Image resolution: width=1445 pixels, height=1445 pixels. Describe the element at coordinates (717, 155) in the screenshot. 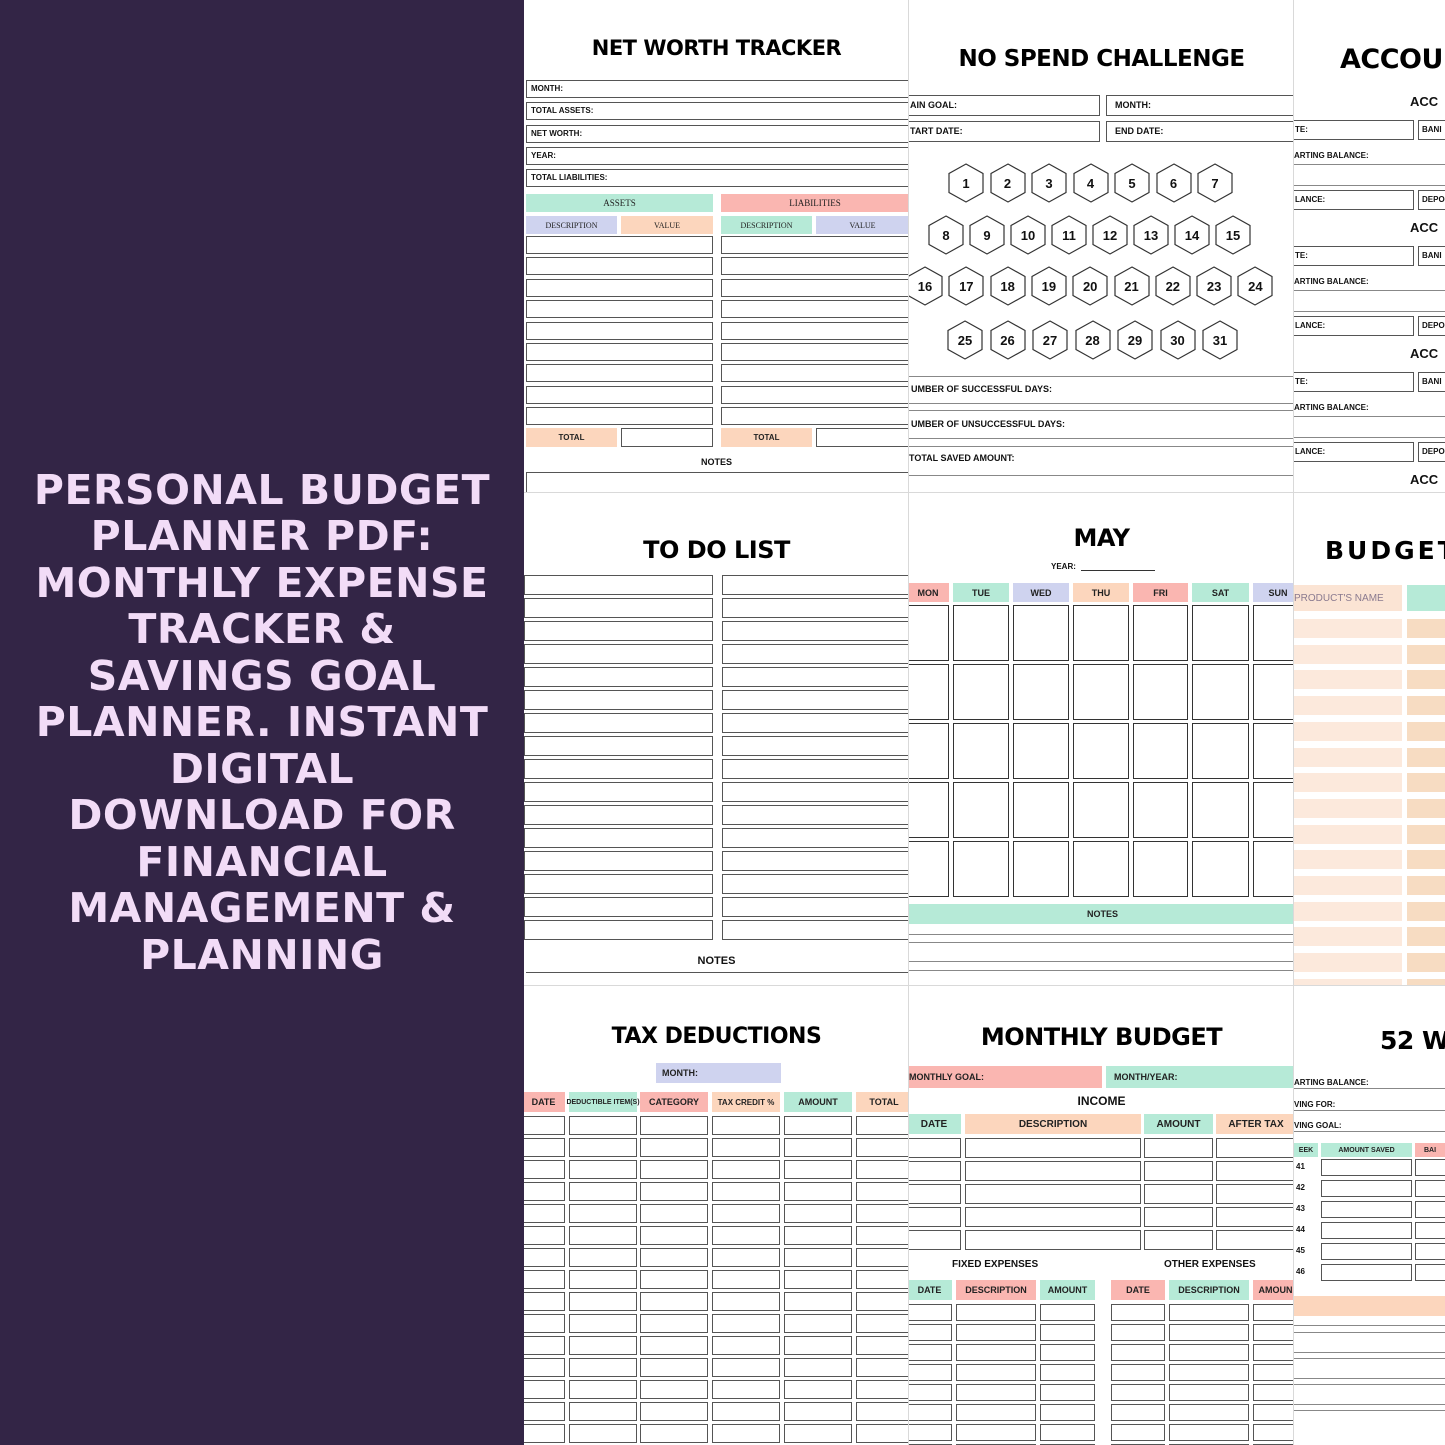

I see `field-box: YEAR:` at that location.